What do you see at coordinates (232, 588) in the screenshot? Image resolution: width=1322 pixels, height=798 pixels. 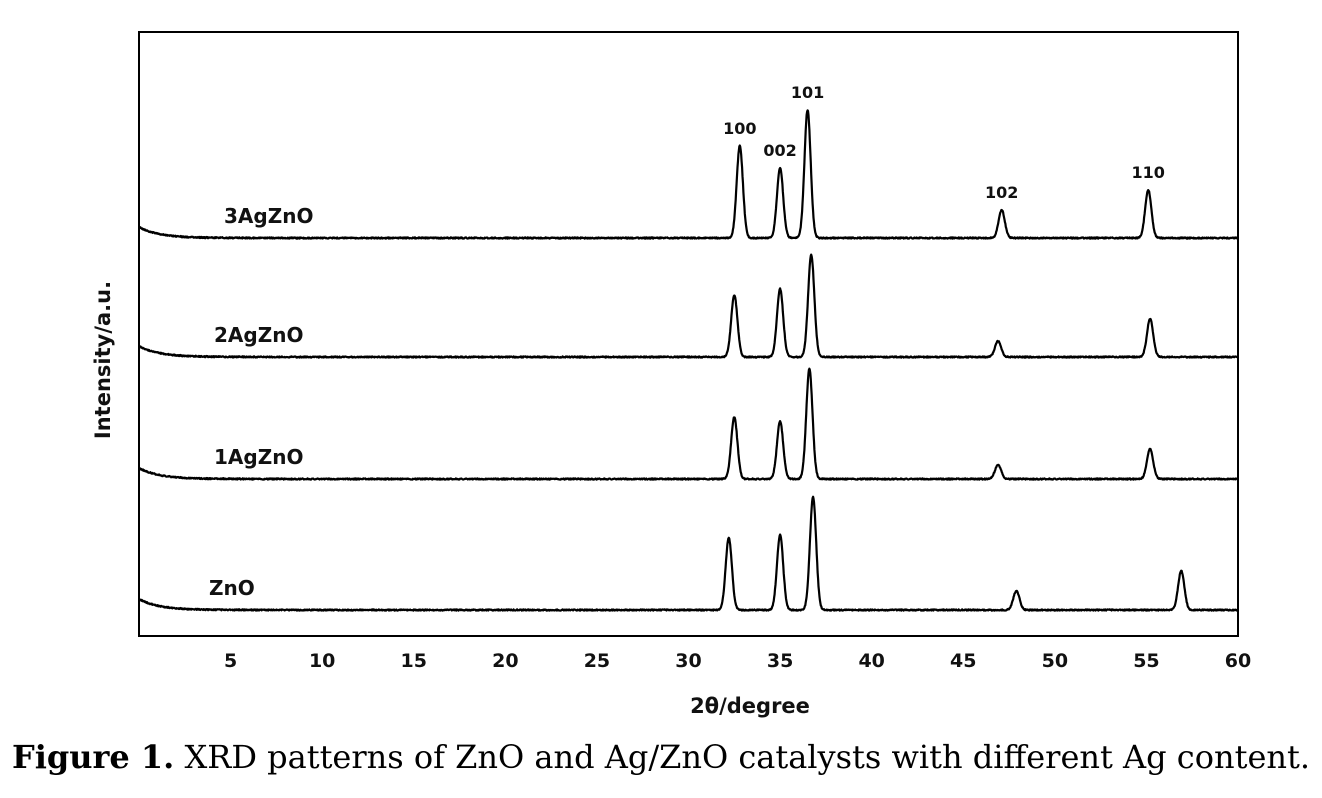 I see `series-label-zno: ZnO` at bounding box center [232, 588].